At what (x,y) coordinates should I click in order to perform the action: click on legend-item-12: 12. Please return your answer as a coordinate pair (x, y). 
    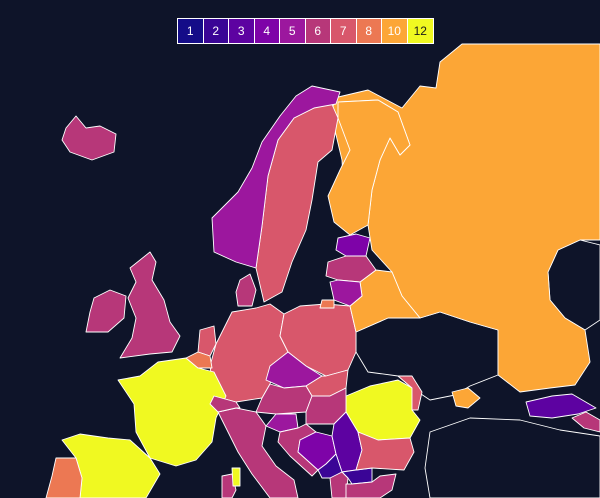
    Looking at the image, I should click on (420, 31).